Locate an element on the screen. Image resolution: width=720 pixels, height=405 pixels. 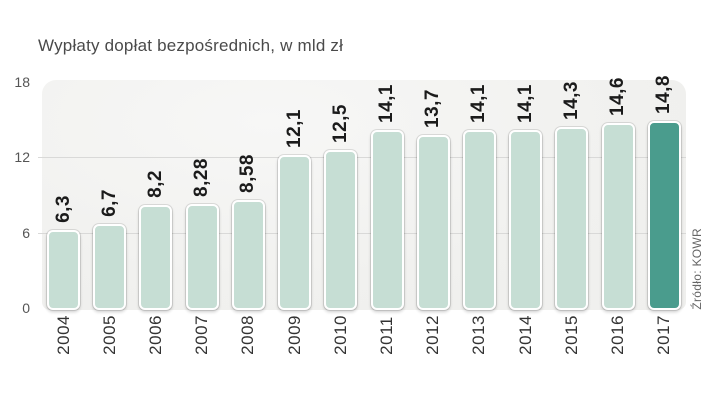
x-tick-label: 2013 is located at coordinates (479, 335).